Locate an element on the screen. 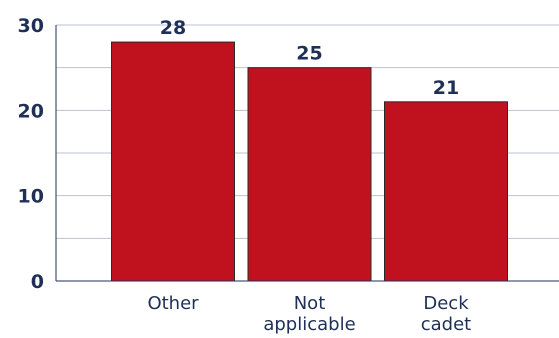  y-tick-label: 0 is located at coordinates (37, 282).